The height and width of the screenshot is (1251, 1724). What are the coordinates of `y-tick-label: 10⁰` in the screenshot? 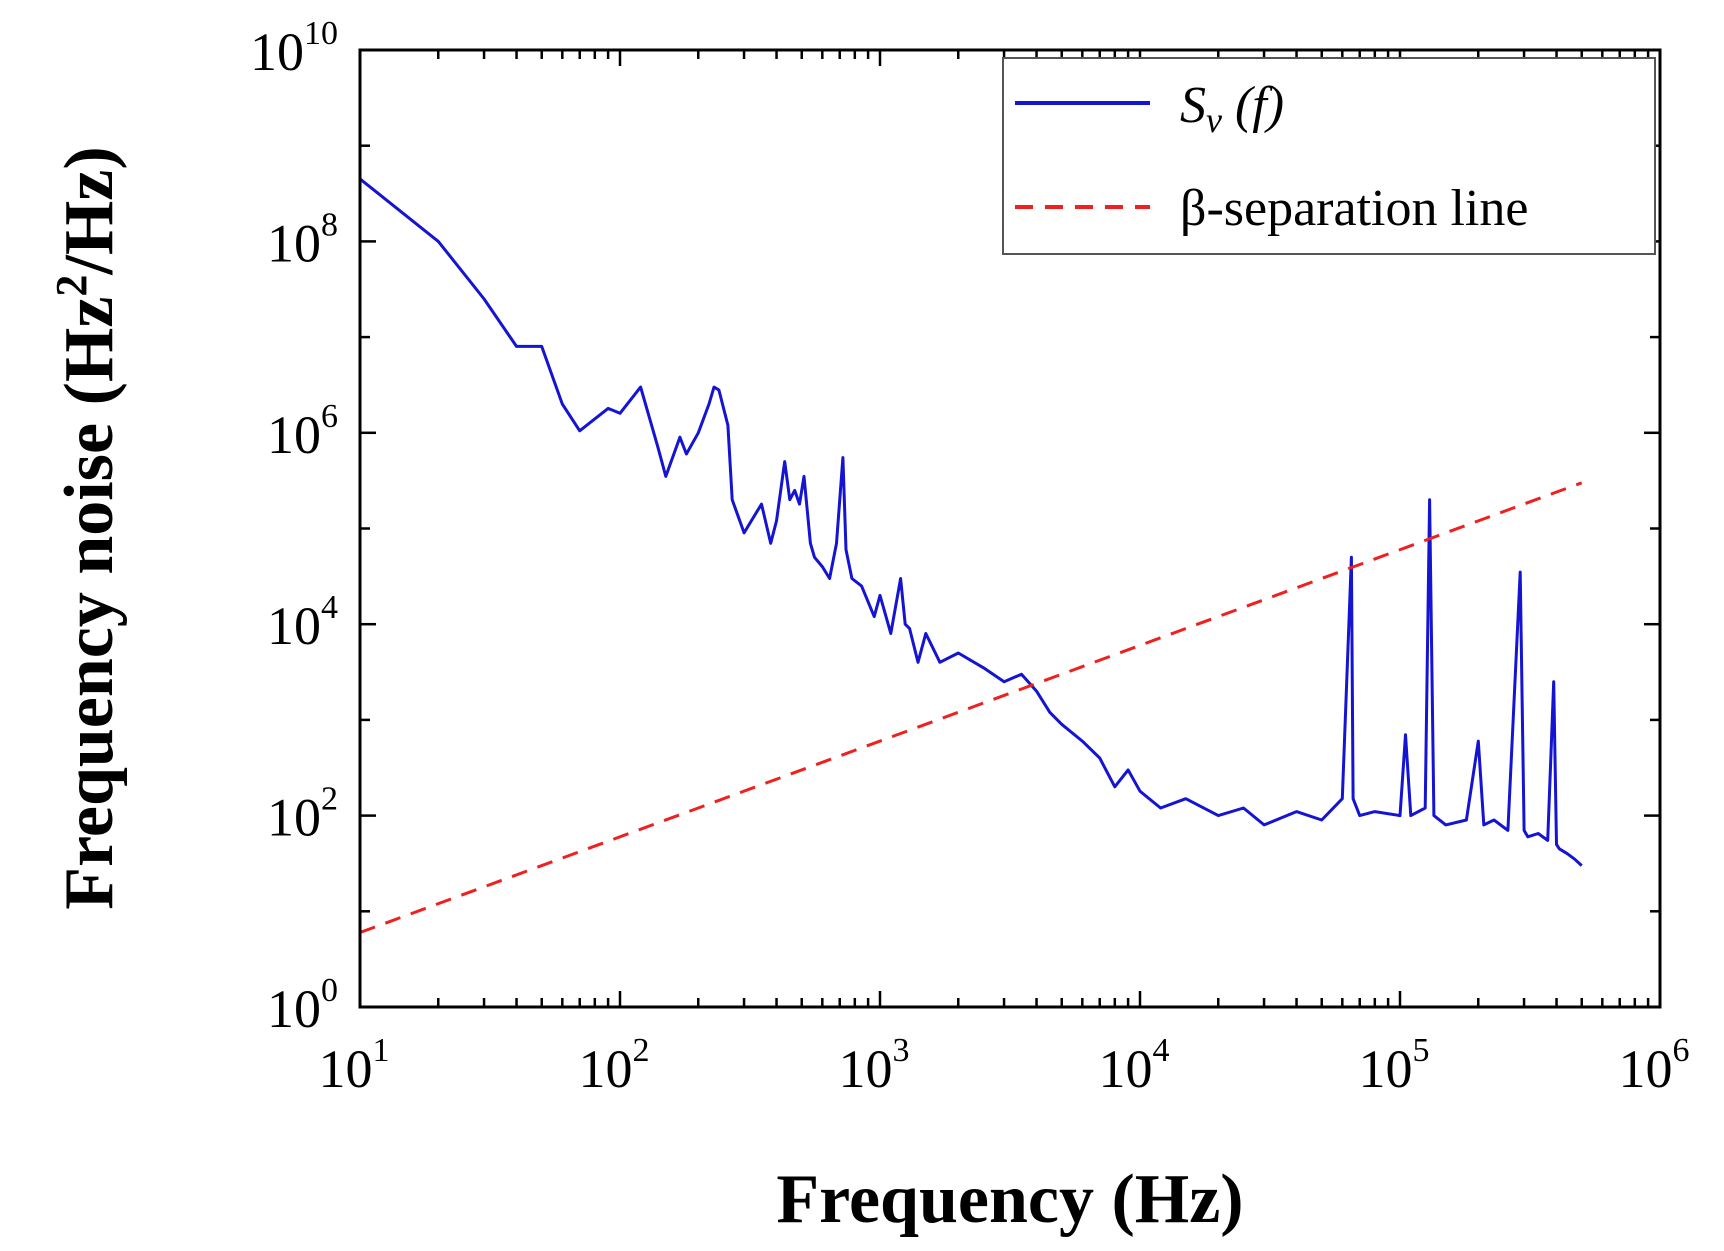 It's located at (302, 1005).